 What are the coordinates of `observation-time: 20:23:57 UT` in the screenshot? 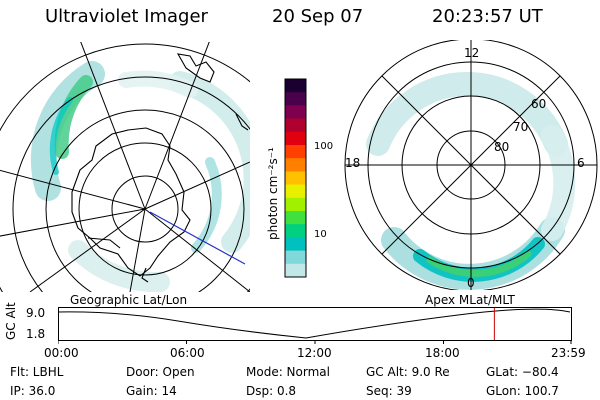 It's located at (487, 16).